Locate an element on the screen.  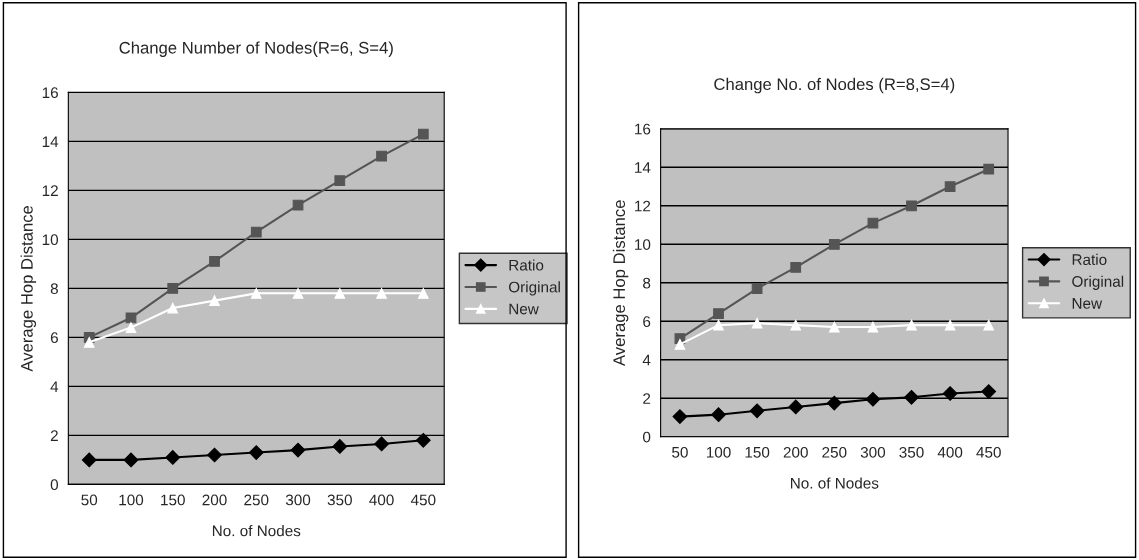
chart-title: Change No. of Nodes (R=8,S=4) is located at coordinates (834, 85).